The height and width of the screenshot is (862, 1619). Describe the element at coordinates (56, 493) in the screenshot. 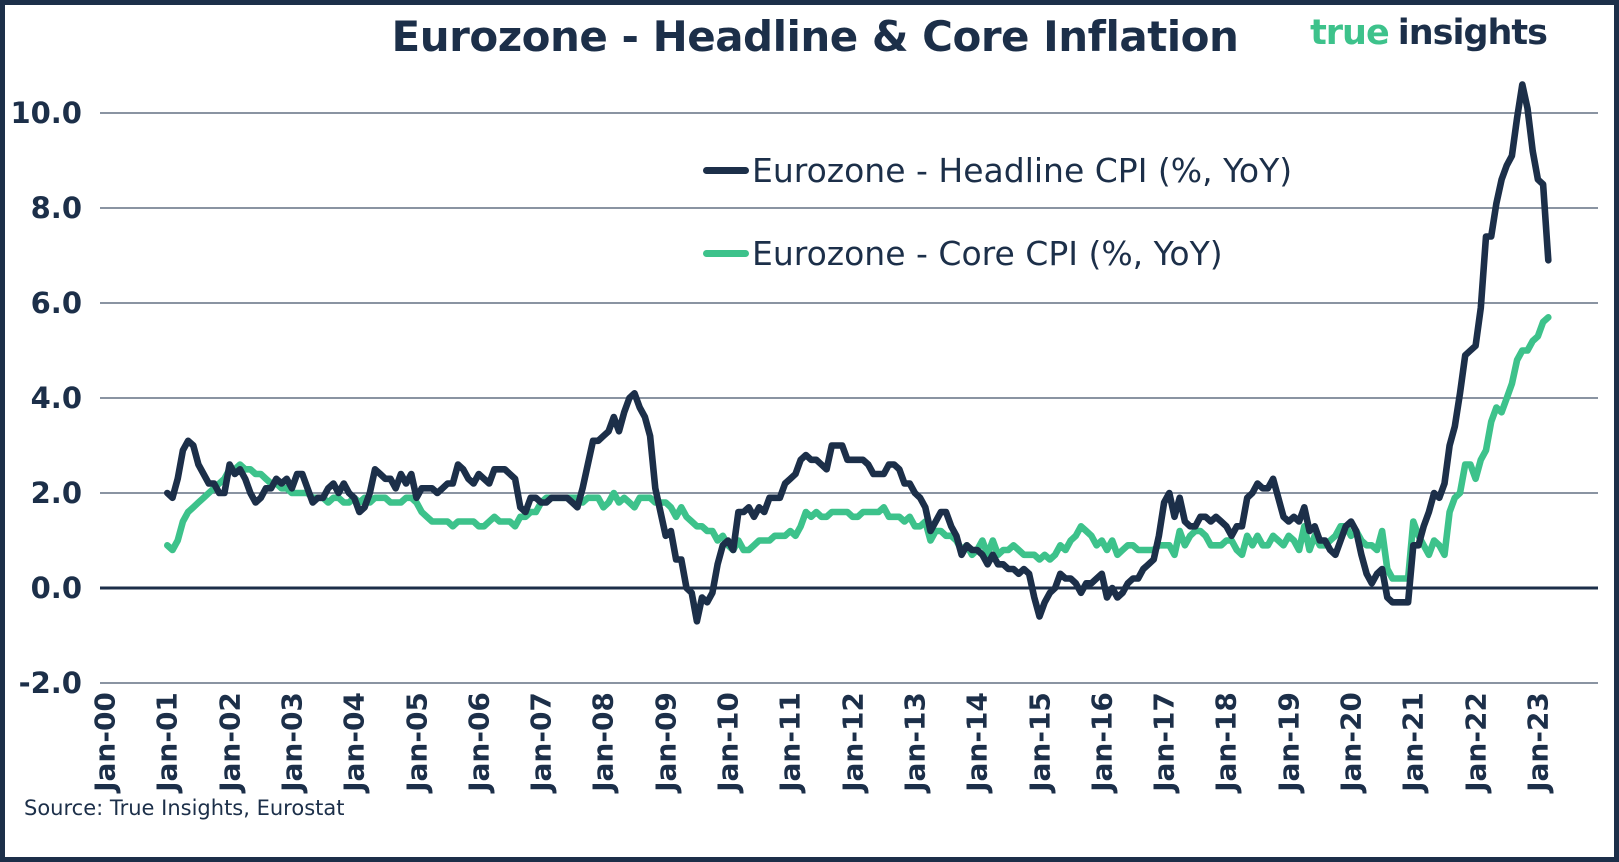

I see `y-tick-label: 2.0` at that location.